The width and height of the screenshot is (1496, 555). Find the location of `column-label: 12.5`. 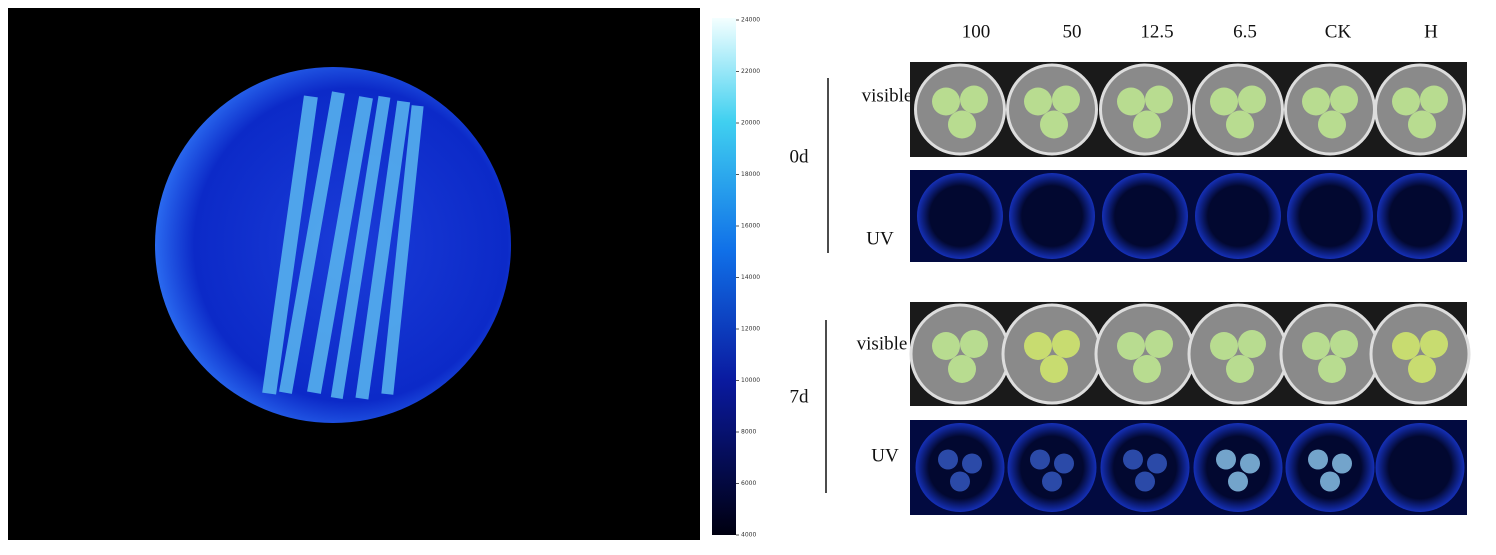

column-label: 12.5 is located at coordinates (1156, 31).